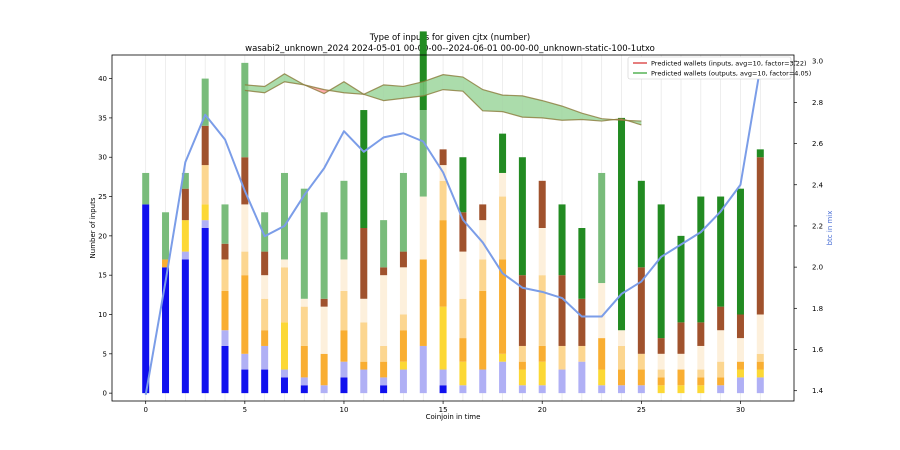 The height and width of the screenshot is (450, 900). Describe the element at coordinates (343, 410) in the screenshot. I see `x-tick-label: 10` at that location.